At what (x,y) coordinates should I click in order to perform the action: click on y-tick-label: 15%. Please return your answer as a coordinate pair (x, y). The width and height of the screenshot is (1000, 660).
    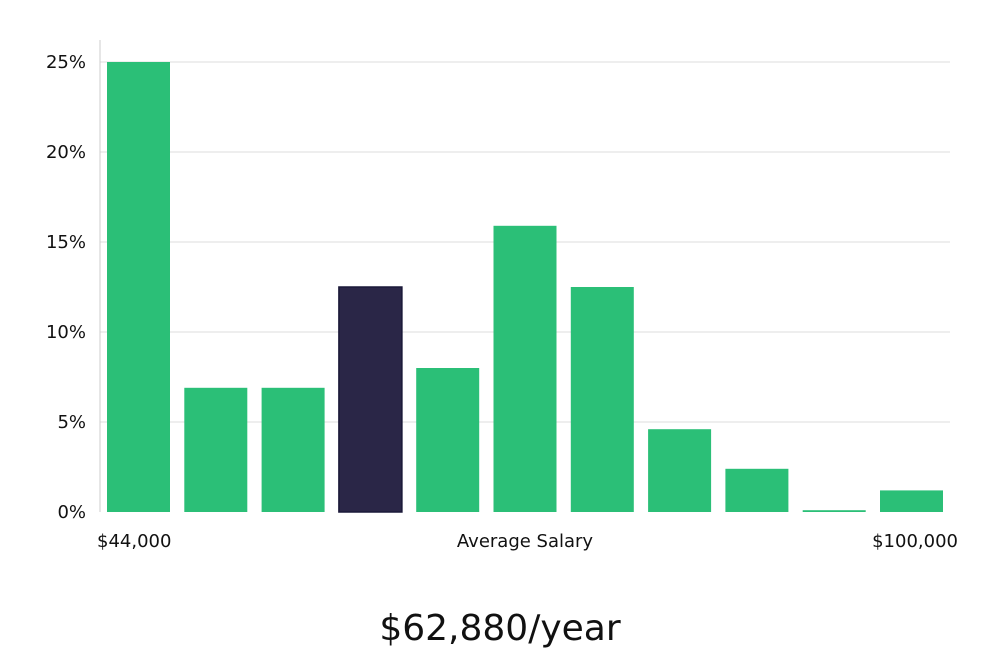
    Looking at the image, I should click on (66, 242).